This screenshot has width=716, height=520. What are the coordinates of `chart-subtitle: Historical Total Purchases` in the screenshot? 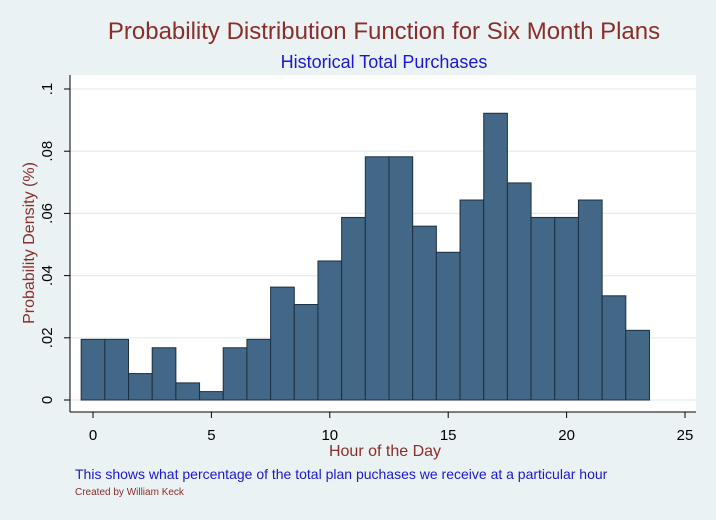 It's located at (384, 62).